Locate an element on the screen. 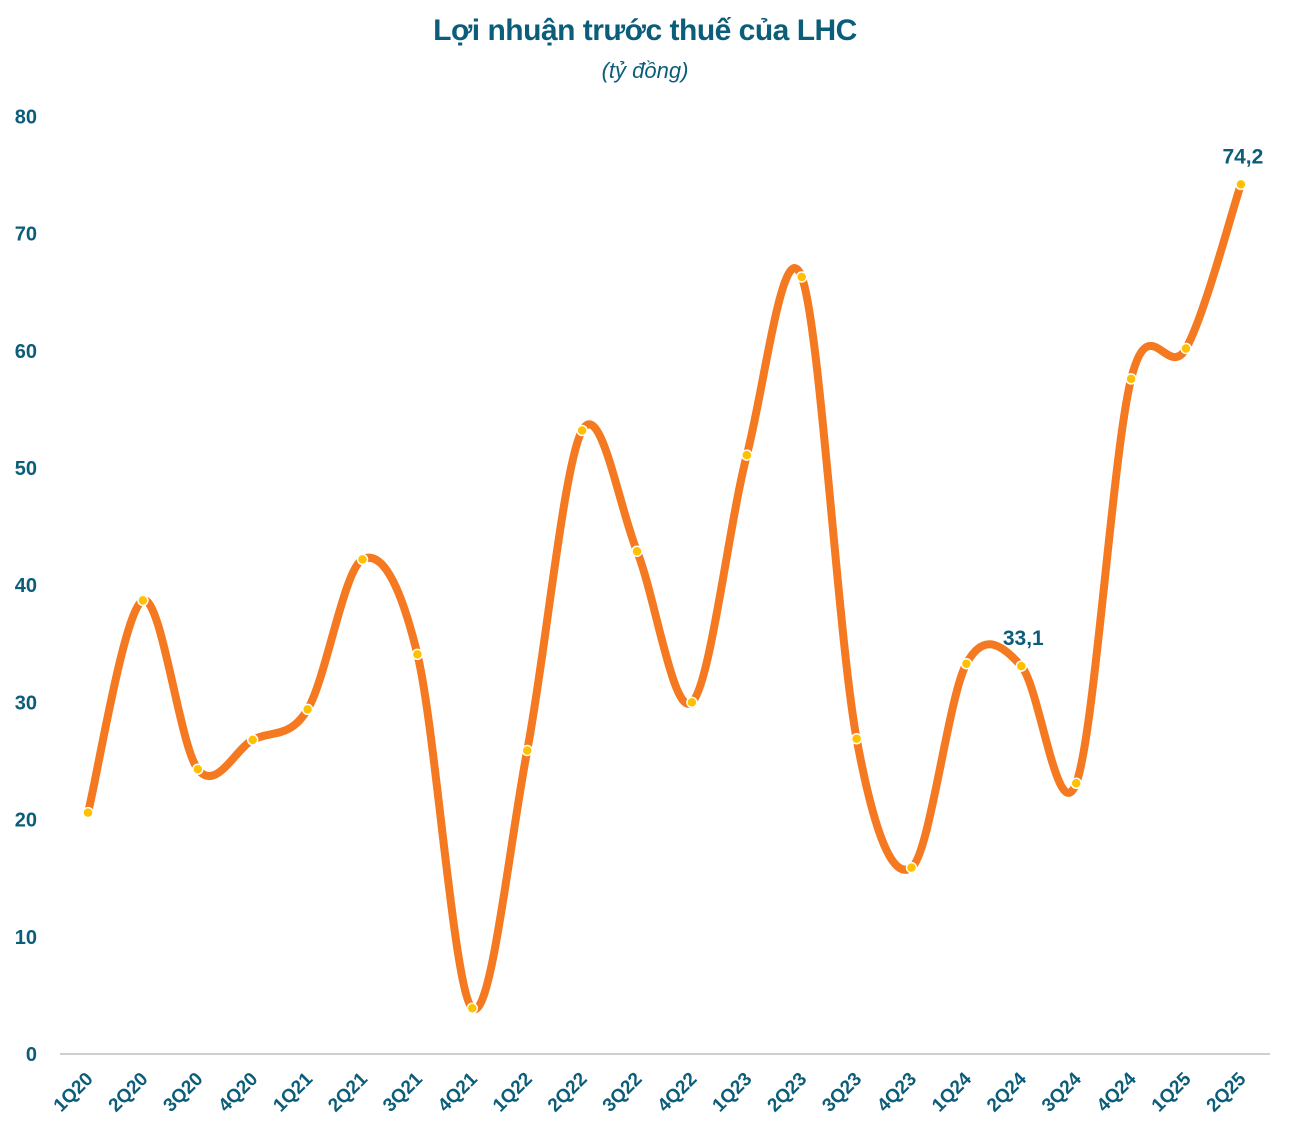  x-tick-label: 1Q20 is located at coordinates (74, 1093).